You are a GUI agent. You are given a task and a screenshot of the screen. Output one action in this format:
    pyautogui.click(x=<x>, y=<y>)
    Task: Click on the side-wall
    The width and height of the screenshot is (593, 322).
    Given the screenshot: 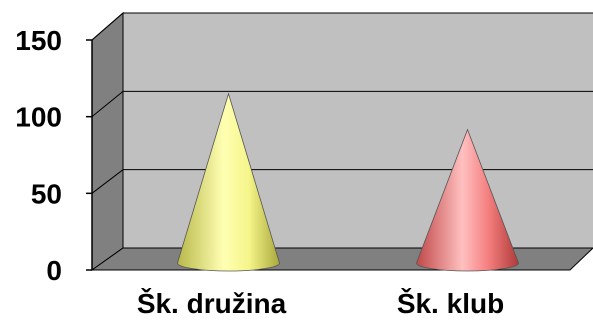 What is the action you would take?
    pyautogui.click(x=107, y=141)
    